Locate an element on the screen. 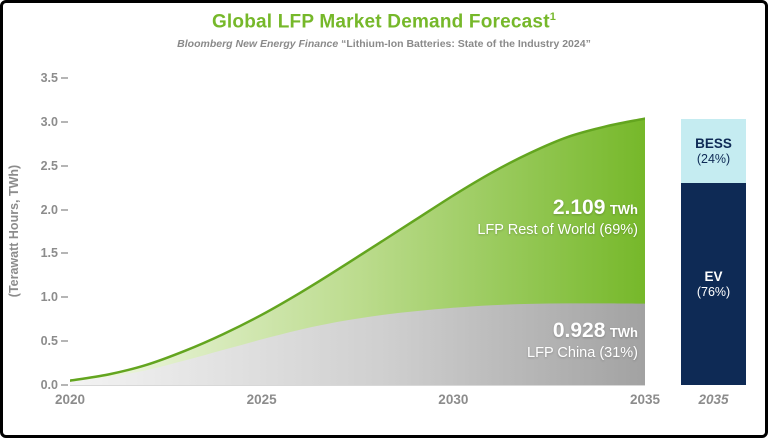 The width and height of the screenshot is (768, 438). 2035-split-bar: BESS (24%) EV (76%) is located at coordinates (713, 251).